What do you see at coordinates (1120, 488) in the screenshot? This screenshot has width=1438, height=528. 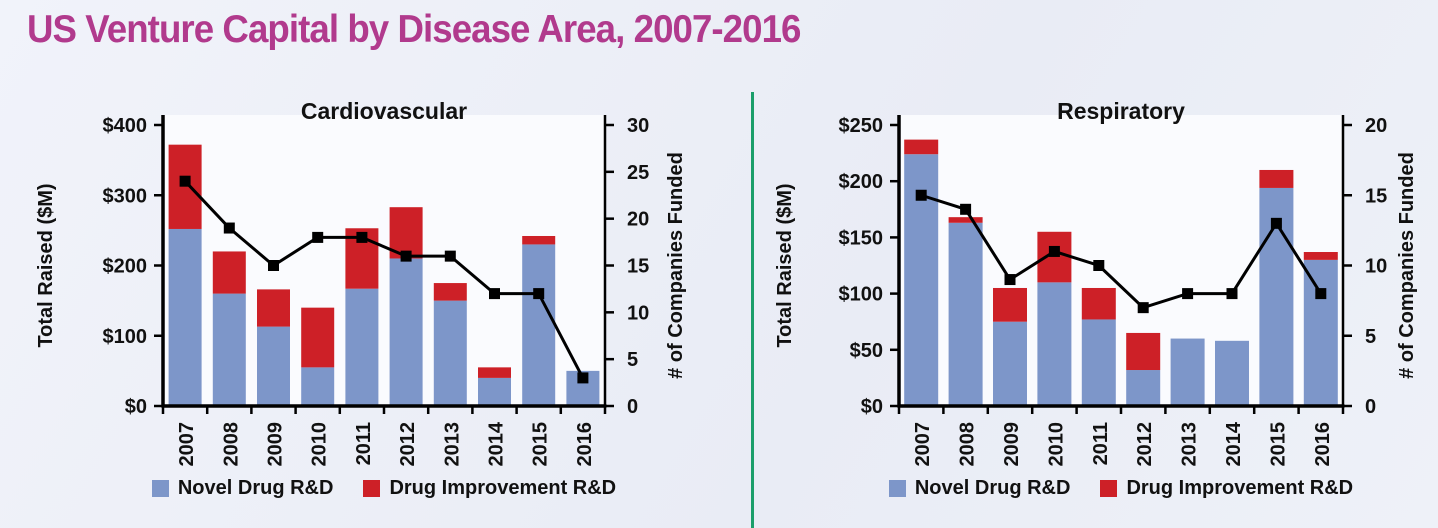 I see `legend-respiratory: Novel Drug R&D Drug Improvement R&D` at bounding box center [1120, 488].